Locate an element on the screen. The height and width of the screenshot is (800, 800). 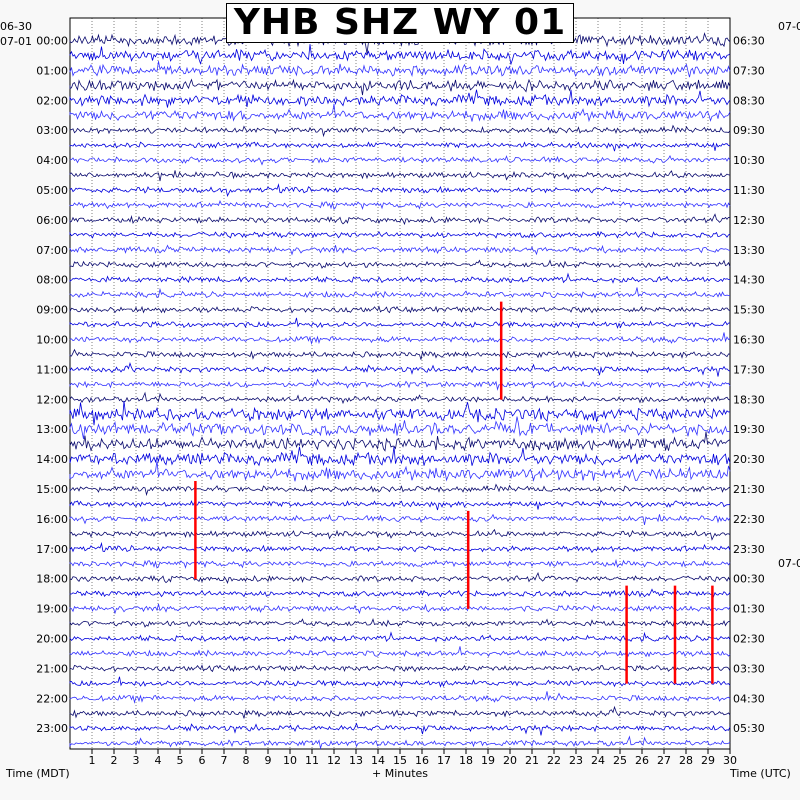
x-tick-label: 17 is located at coordinates (444, 760).